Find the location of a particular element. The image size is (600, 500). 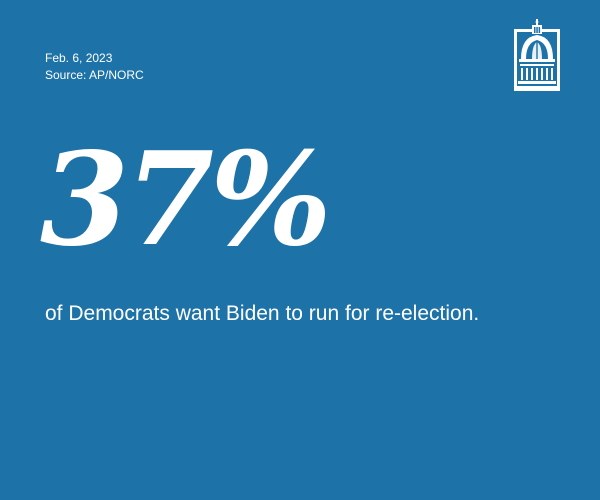

date-label: Feb. 6, 2023 is located at coordinates (79, 58).